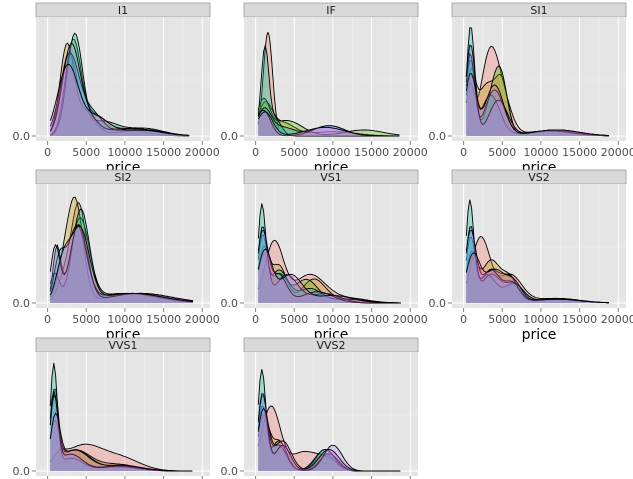 The image size is (633, 479). Describe the element at coordinates (331, 10) in the screenshot. I see `facet-strip-label: IF` at that location.